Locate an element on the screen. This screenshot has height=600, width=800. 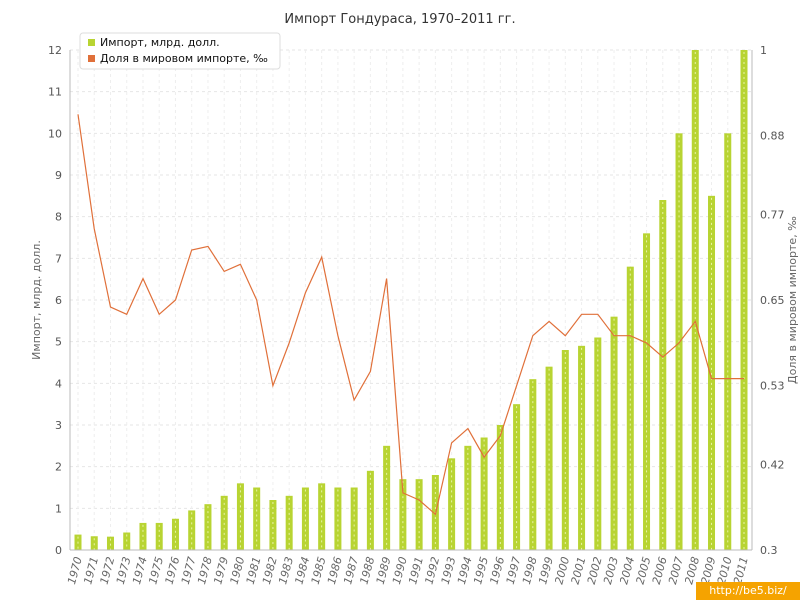
y-tick-left: 0 is located at coordinates (58, 550).